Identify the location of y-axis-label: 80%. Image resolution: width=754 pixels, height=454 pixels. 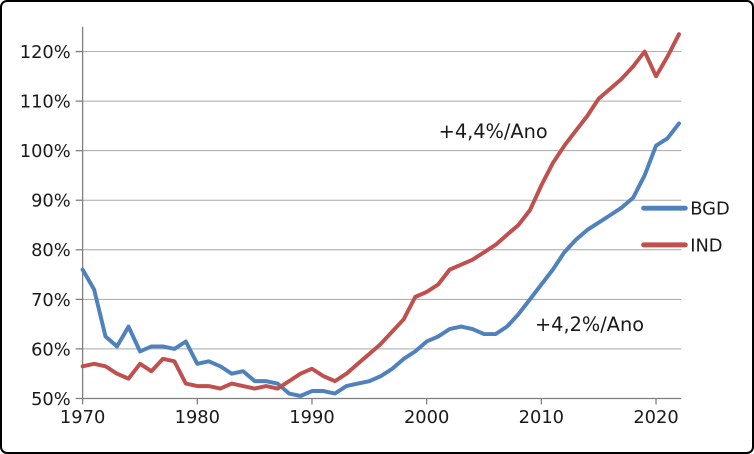
(51, 250).